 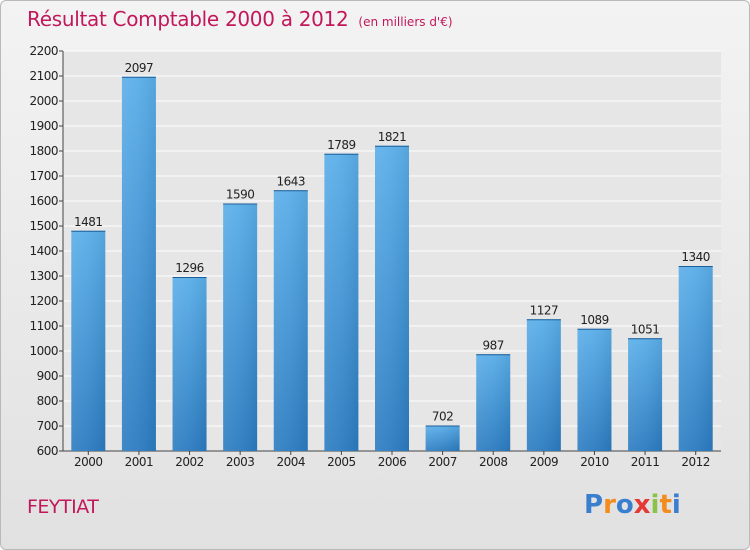 What do you see at coordinates (665, 505) in the screenshot?
I see `logo-letter: t` at bounding box center [665, 505].